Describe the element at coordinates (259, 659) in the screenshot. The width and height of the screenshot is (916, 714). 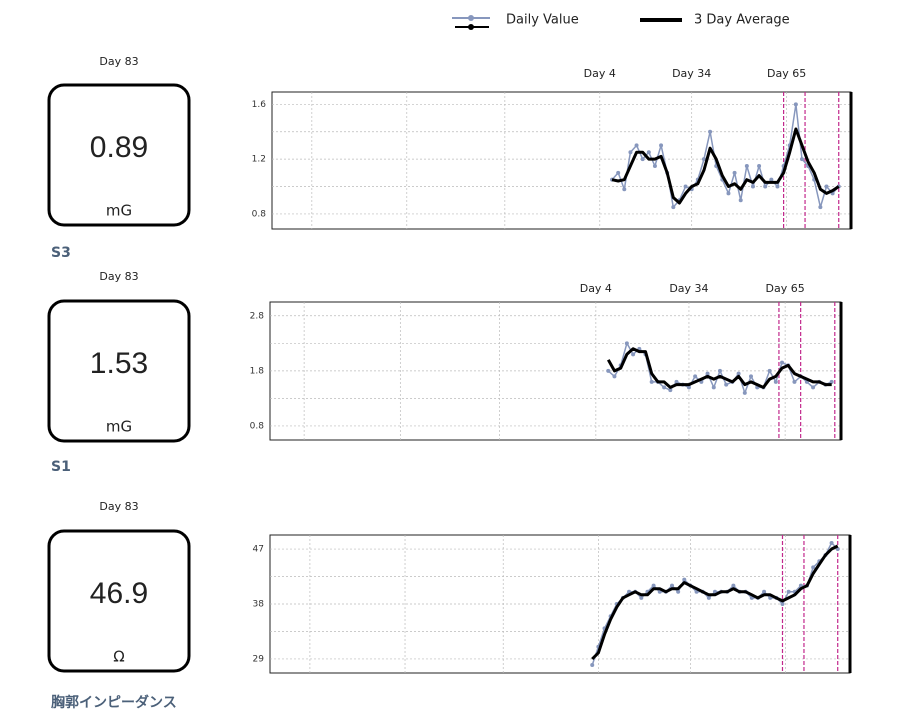
I see `y-tick-label: 29` at that location.